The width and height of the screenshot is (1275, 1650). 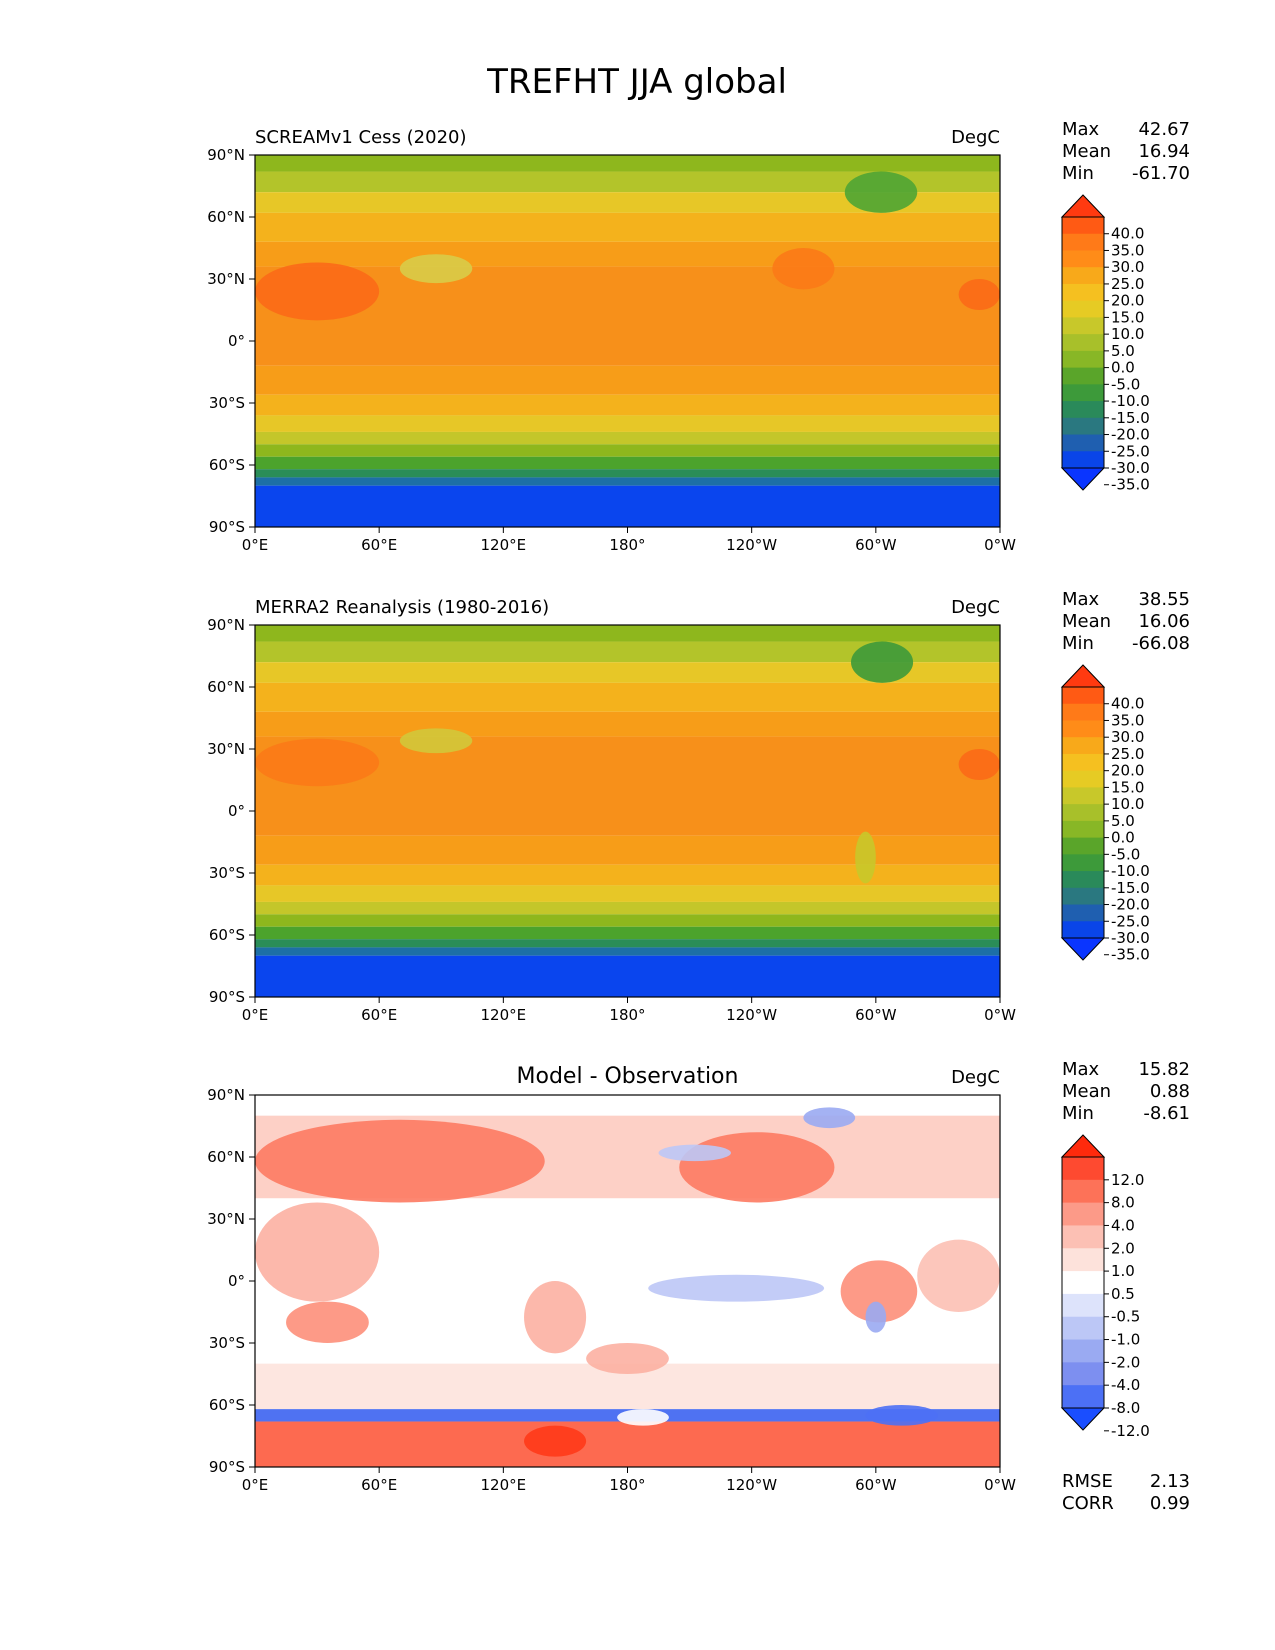 I want to click on extra-stat-label: RMSE, so click(x=1087, y=1481).